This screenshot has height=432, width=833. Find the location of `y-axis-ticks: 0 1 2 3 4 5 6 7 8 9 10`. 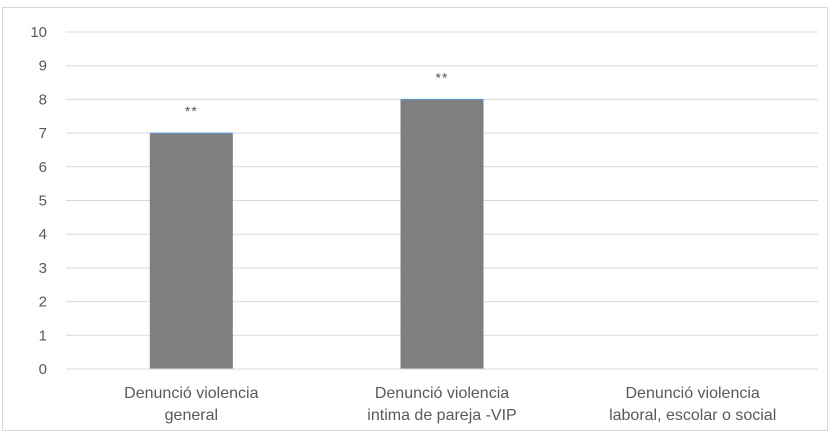

y-axis-ticks: 0 1 2 3 4 5 6 7 8 9 10 is located at coordinates (38, 201).